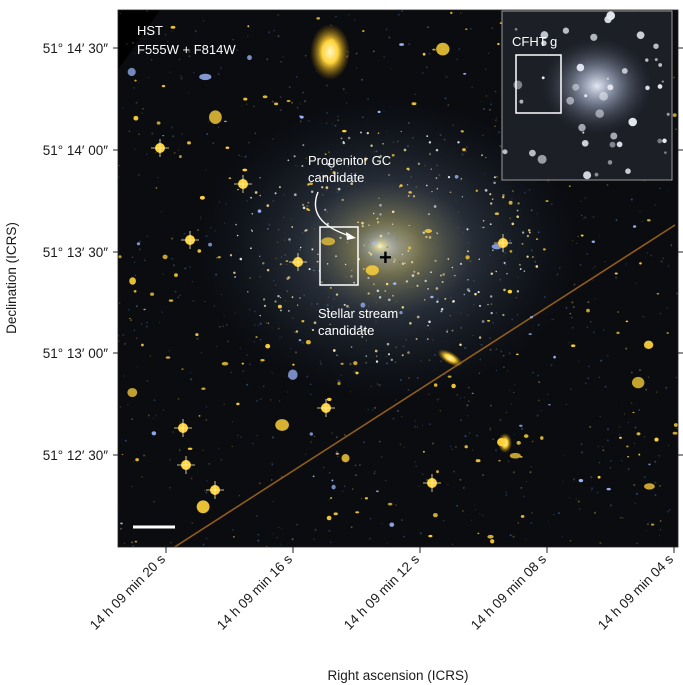  What do you see at coordinates (380, 246) in the screenshot?
I see `galaxy-core` at bounding box center [380, 246].